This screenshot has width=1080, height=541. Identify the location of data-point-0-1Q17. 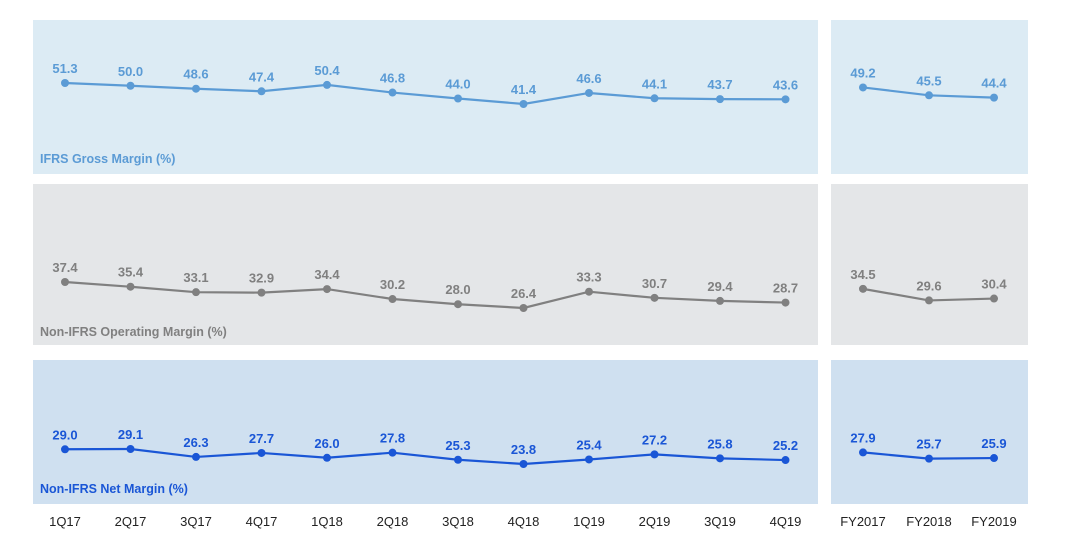
(65, 83).